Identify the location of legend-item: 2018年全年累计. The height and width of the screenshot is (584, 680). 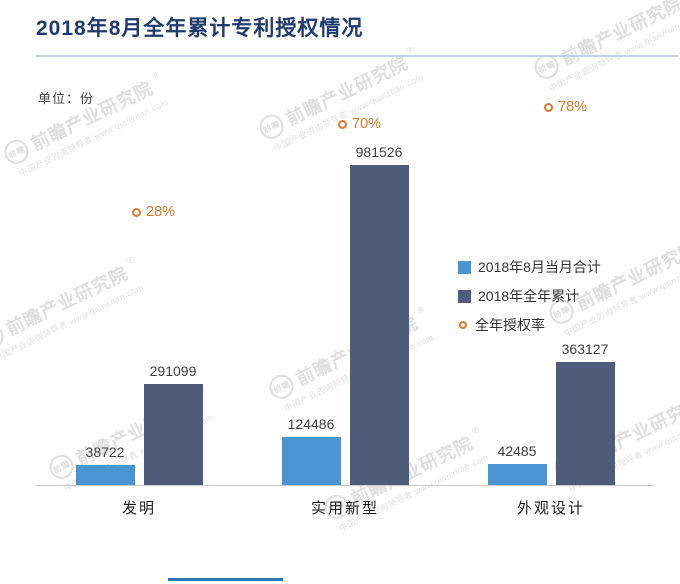
(529, 296).